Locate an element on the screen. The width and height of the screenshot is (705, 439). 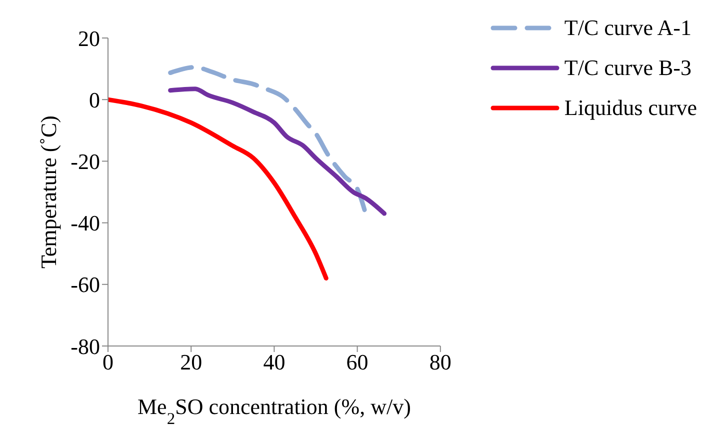
y-tick-label: 20 is located at coordinates (89, 38).